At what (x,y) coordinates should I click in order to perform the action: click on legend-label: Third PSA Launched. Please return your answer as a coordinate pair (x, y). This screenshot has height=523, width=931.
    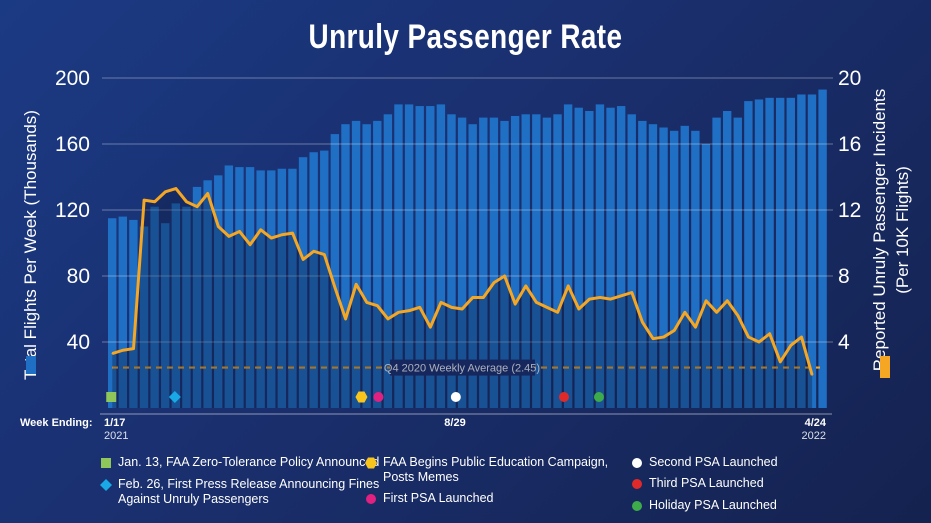
    Looking at the image, I should click on (706, 483).